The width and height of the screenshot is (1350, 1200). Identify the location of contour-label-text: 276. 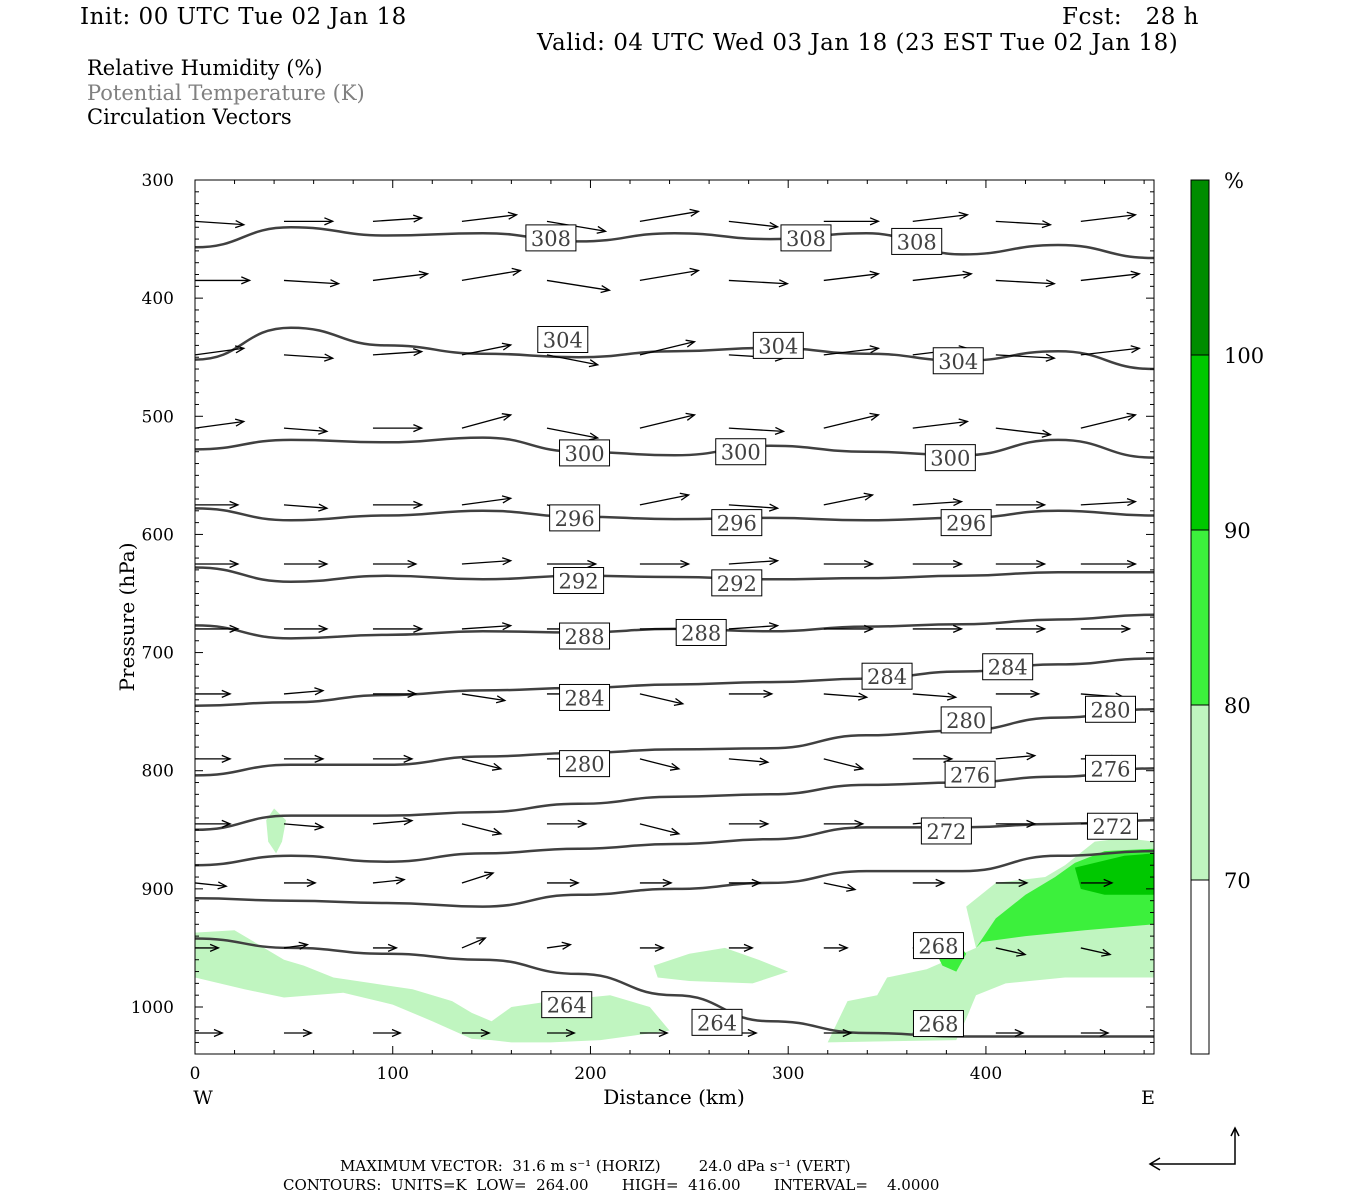
(1110, 769).